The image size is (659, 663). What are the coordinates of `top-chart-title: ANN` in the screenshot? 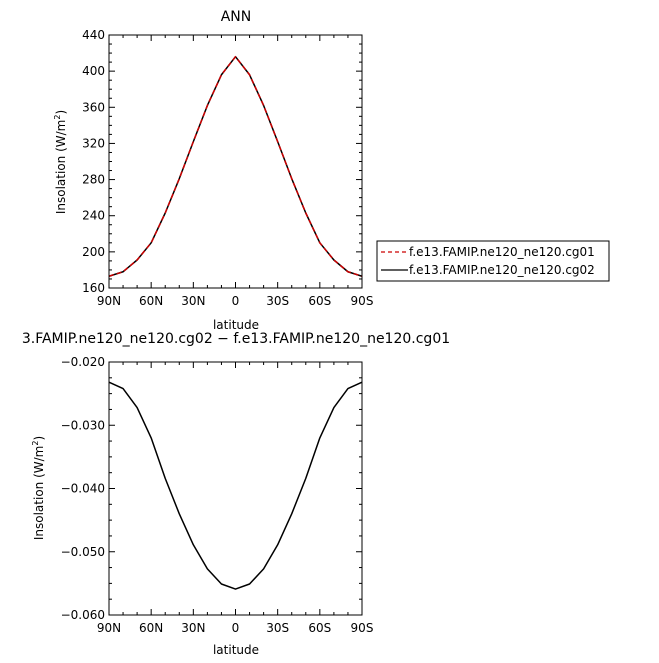 It's located at (236, 17).